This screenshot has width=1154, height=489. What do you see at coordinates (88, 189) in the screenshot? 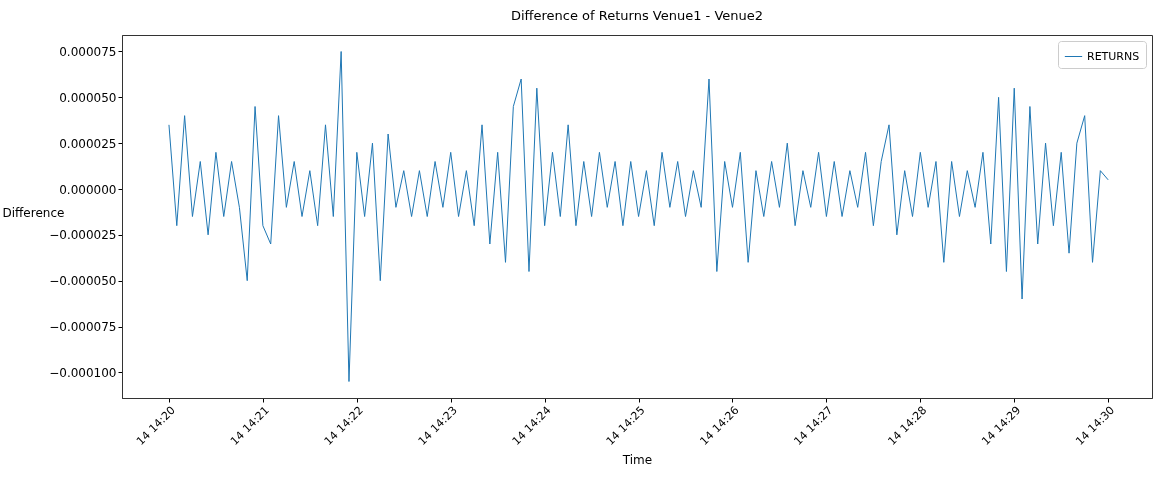
I see `y-tick-label: 0.000000` at bounding box center [88, 189].